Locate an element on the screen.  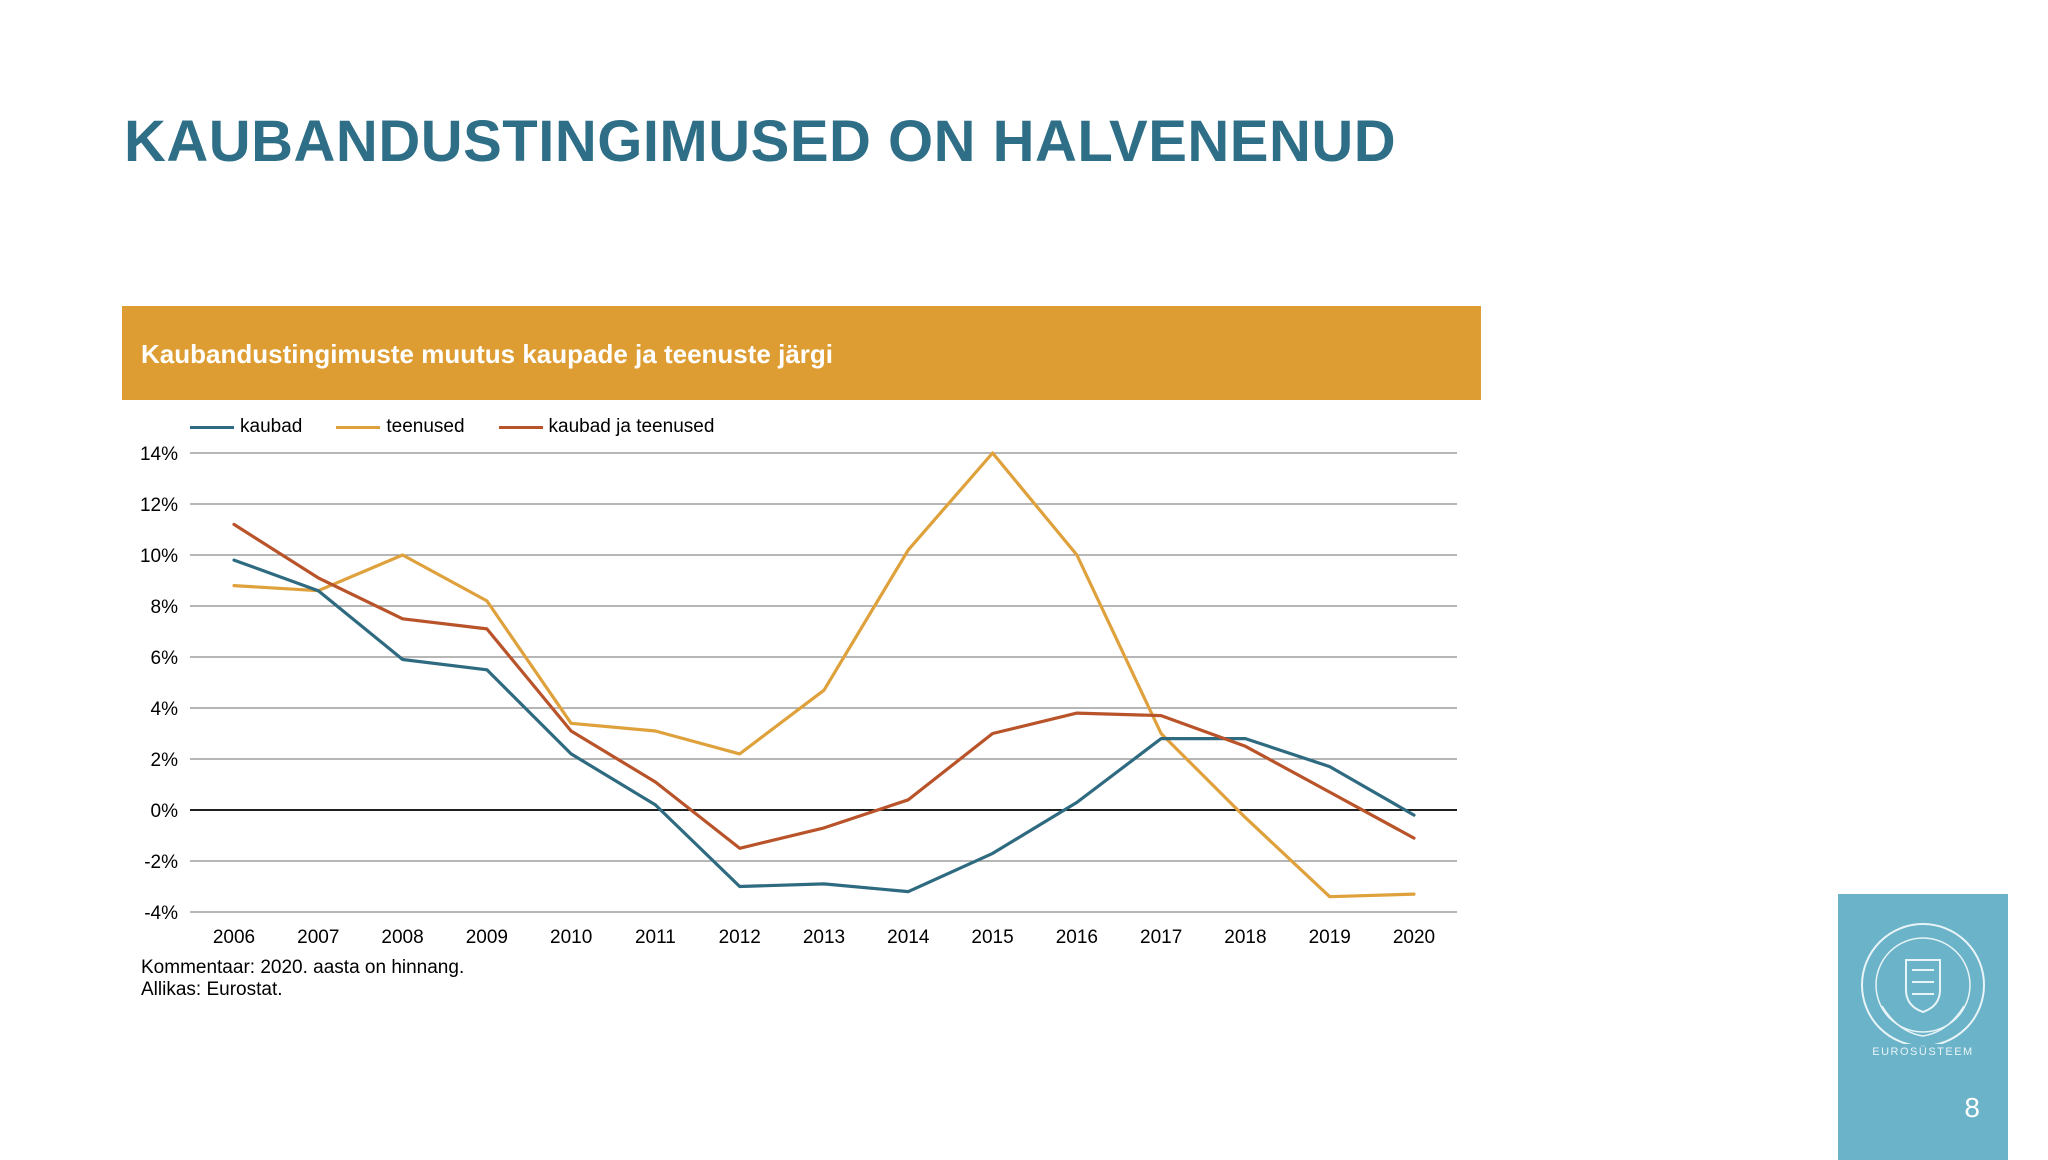
x-tick-label: 2013 is located at coordinates (824, 937).